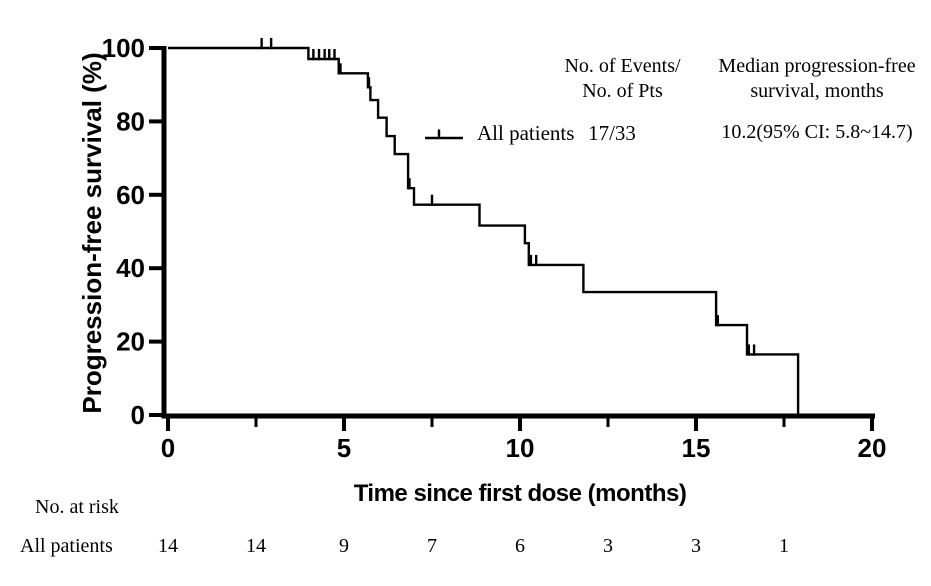 The width and height of the screenshot is (931, 586). Describe the element at coordinates (123, 48) in the screenshot. I see `svg-text: 100` at that location.